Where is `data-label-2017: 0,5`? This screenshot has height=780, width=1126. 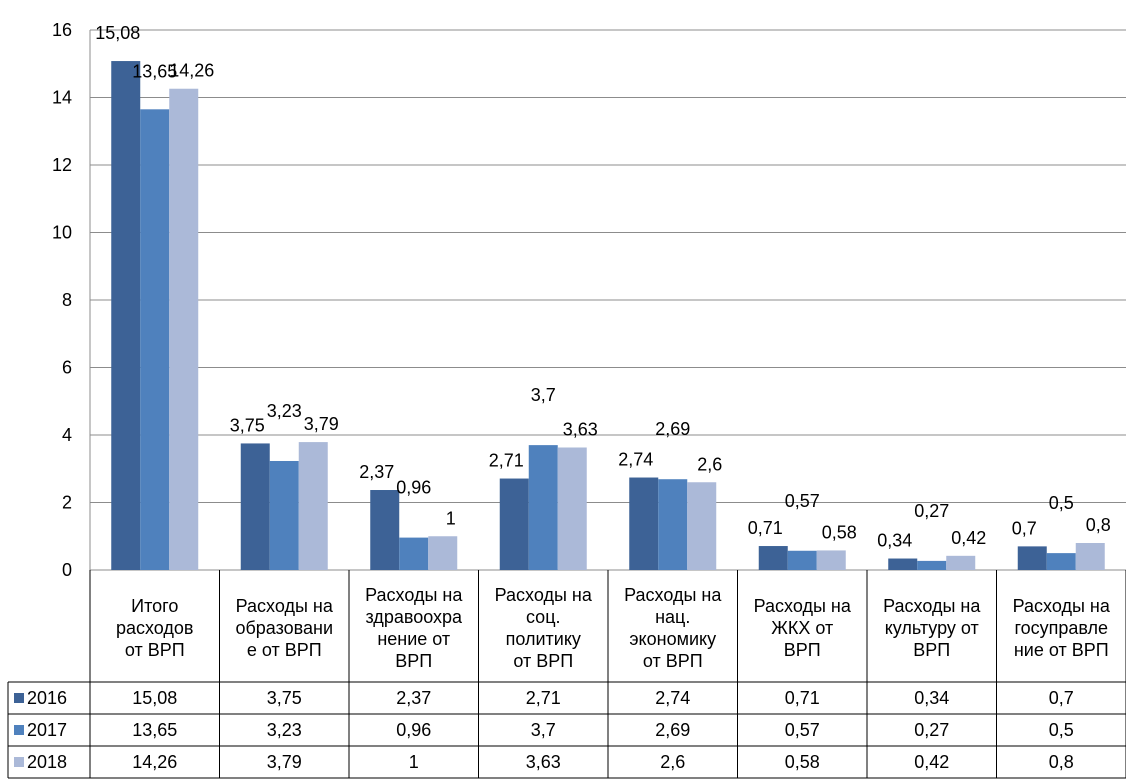
data-label-2017: 0,5 is located at coordinates (1061, 503).